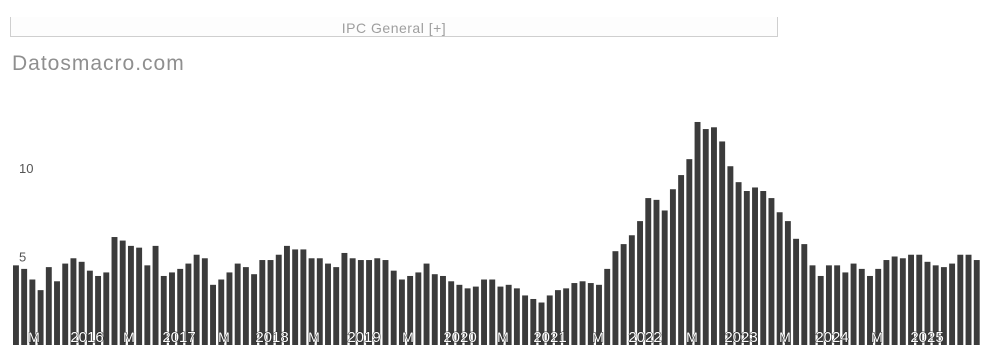  I want to click on chart-title-box: IPC General [+], so click(394, 27).